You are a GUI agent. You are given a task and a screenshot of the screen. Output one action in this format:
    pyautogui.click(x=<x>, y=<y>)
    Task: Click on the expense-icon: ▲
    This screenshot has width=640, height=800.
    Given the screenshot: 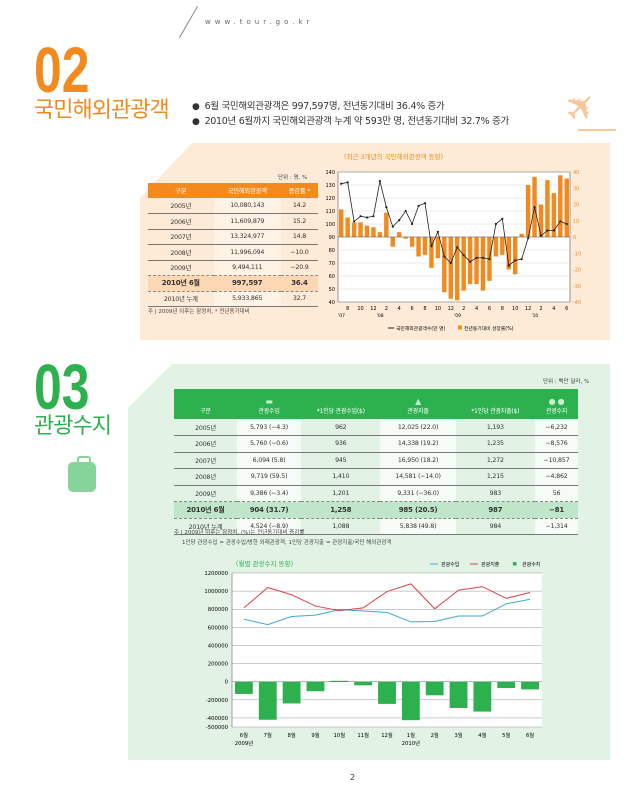 What is the action you would take?
    pyautogui.click(x=418, y=401)
    